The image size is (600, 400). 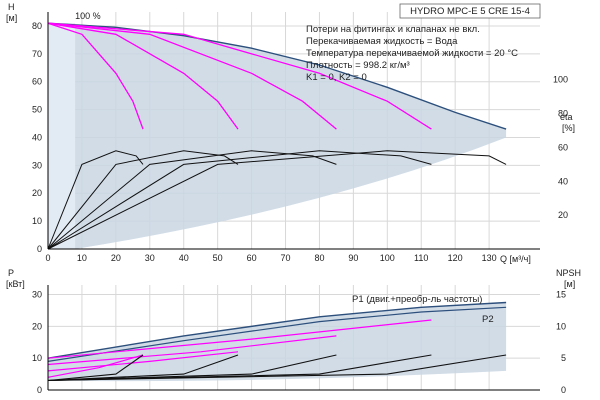 I want to click on q-axis-label: Q [м³/ч], so click(x=515, y=259).